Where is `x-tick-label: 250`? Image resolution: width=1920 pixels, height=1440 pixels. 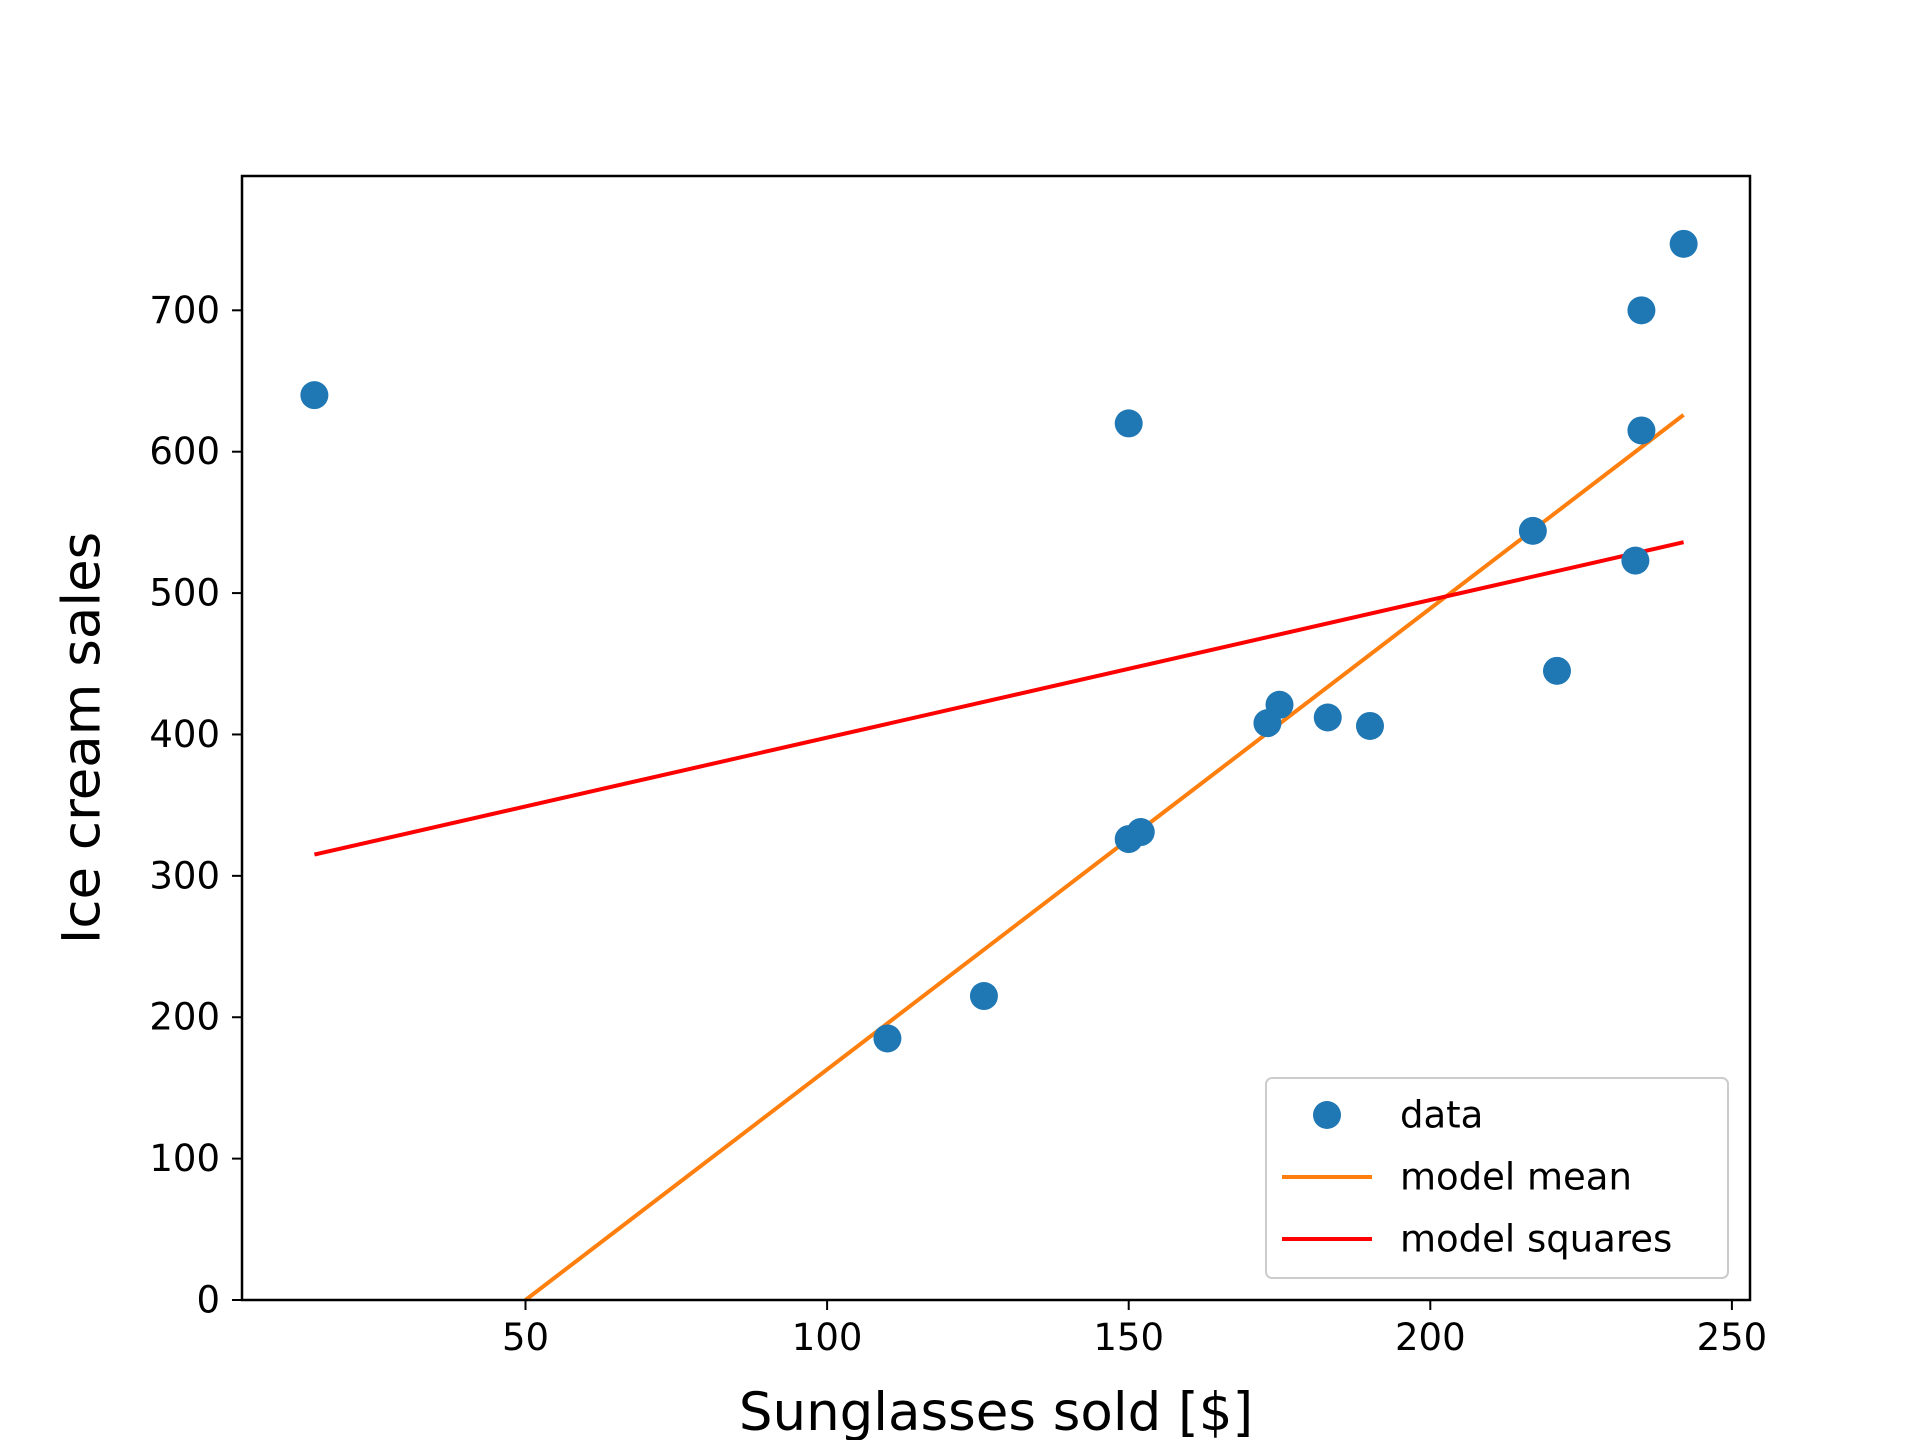
x-tick-label: 250 is located at coordinates (1732, 1337).